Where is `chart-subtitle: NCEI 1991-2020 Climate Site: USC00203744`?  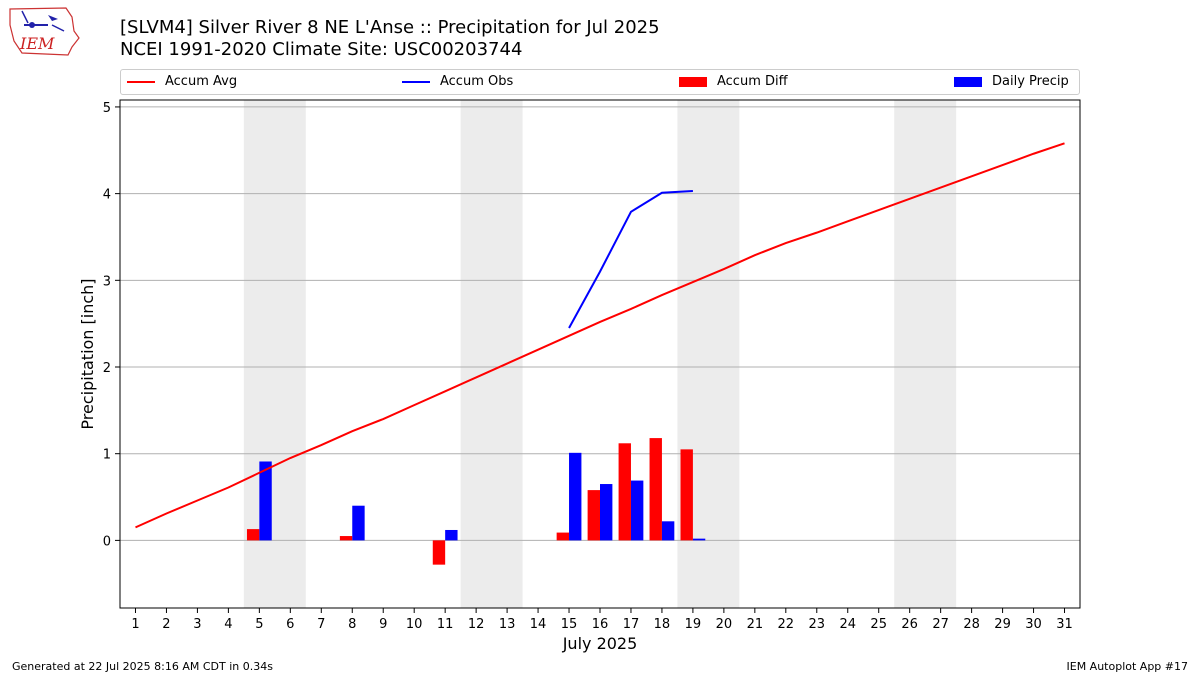 chart-subtitle: NCEI 1991-2020 Climate Site: USC00203744 is located at coordinates (321, 49).